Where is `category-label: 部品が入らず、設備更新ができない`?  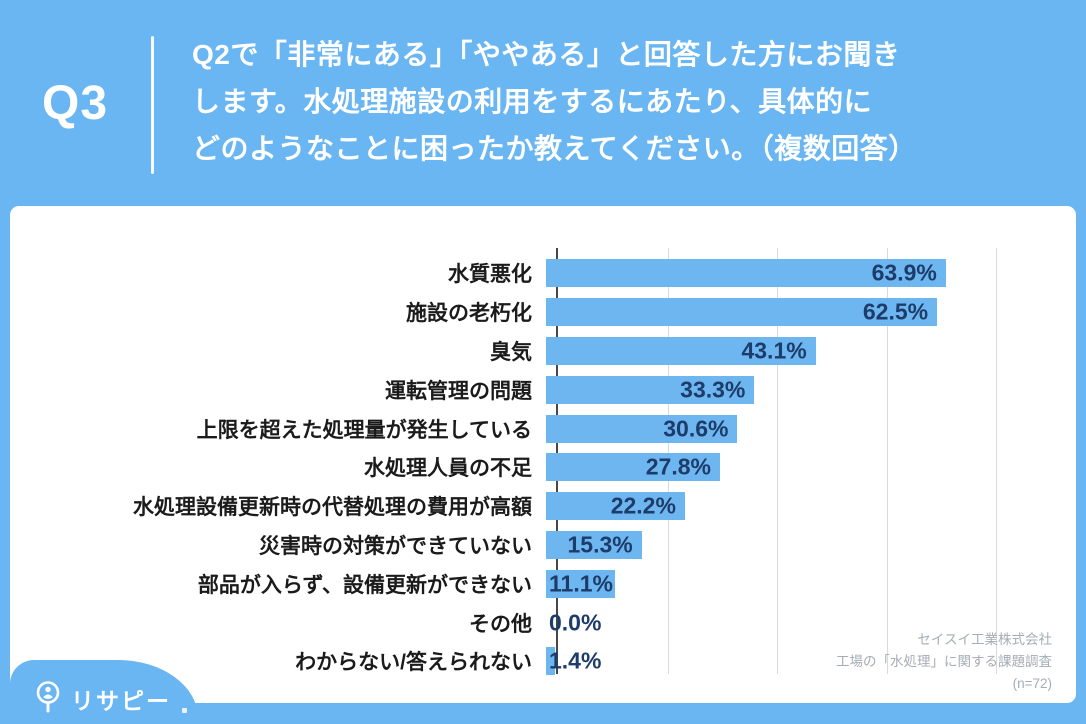
category-label: 部品が入らず、設備更新ができない is located at coordinates (364, 585).